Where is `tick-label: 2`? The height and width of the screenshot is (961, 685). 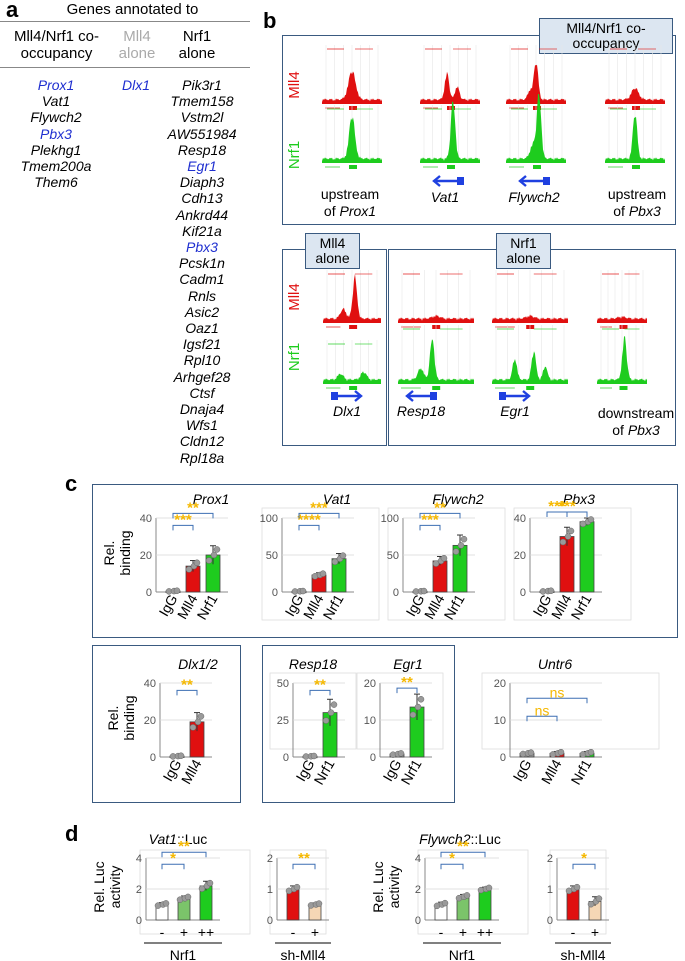
tick-label: 2 is located at coordinates (418, 890).